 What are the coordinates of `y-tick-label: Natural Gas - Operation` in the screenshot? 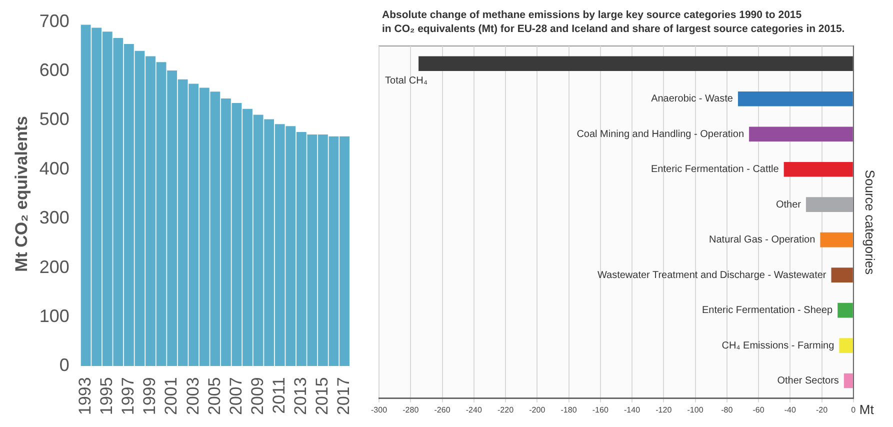 It's located at (762, 240).